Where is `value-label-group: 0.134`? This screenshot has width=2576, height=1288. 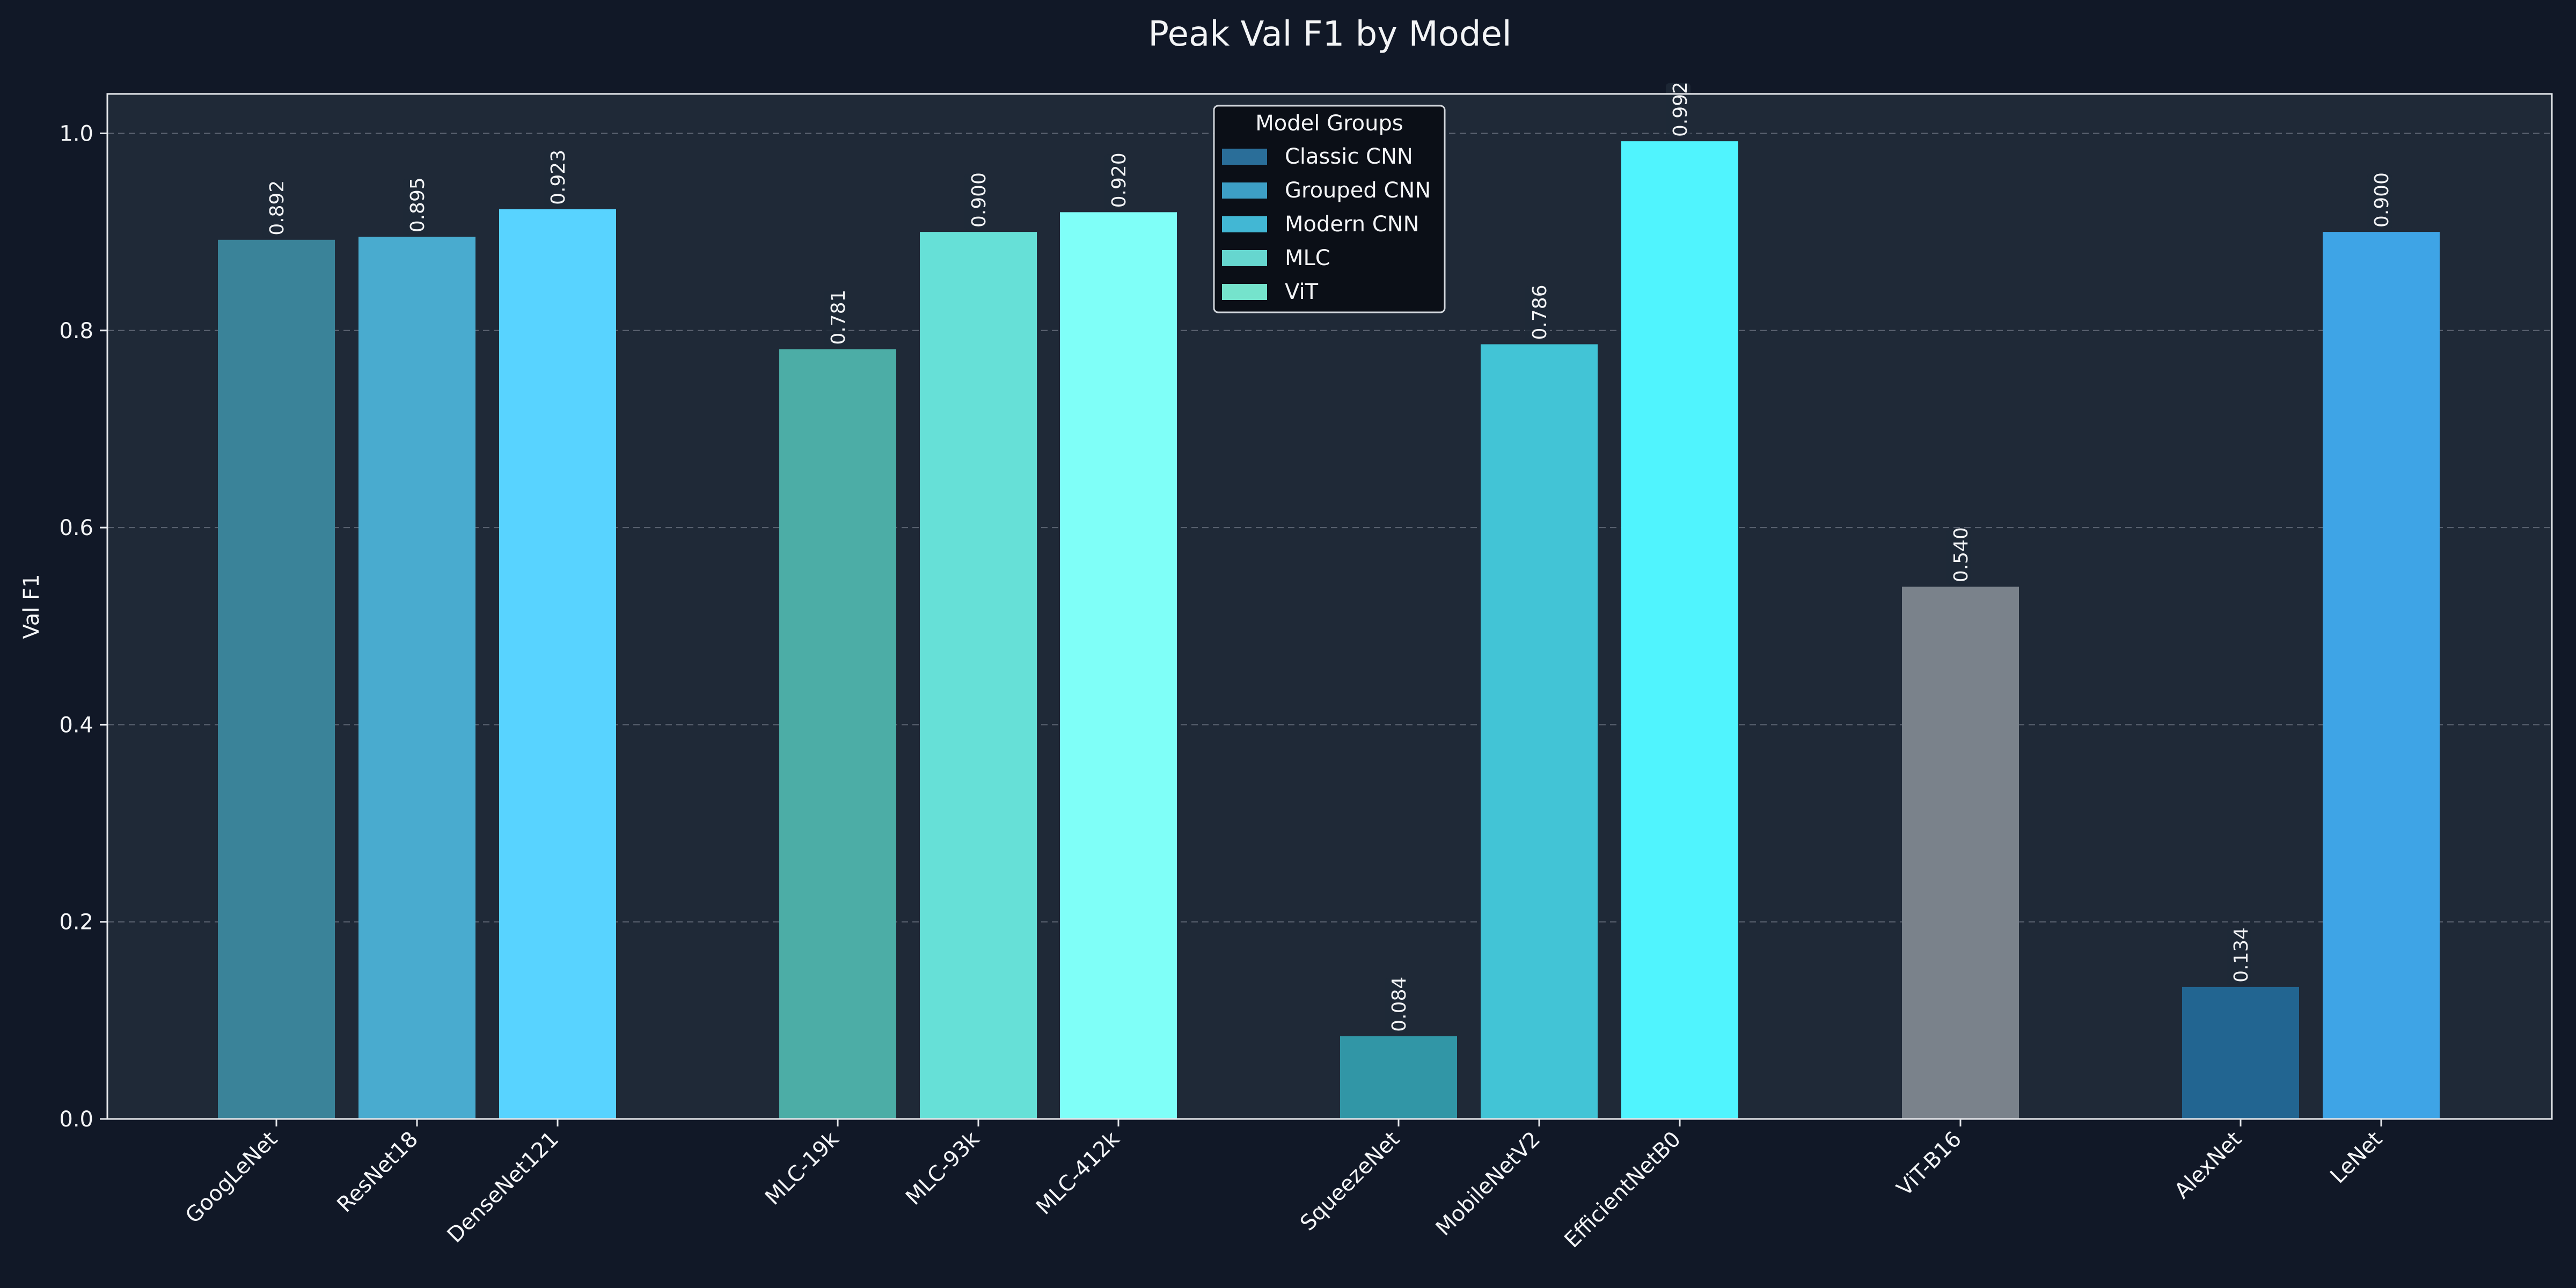
value-label-group: 0.134 is located at coordinates (2239, 956).